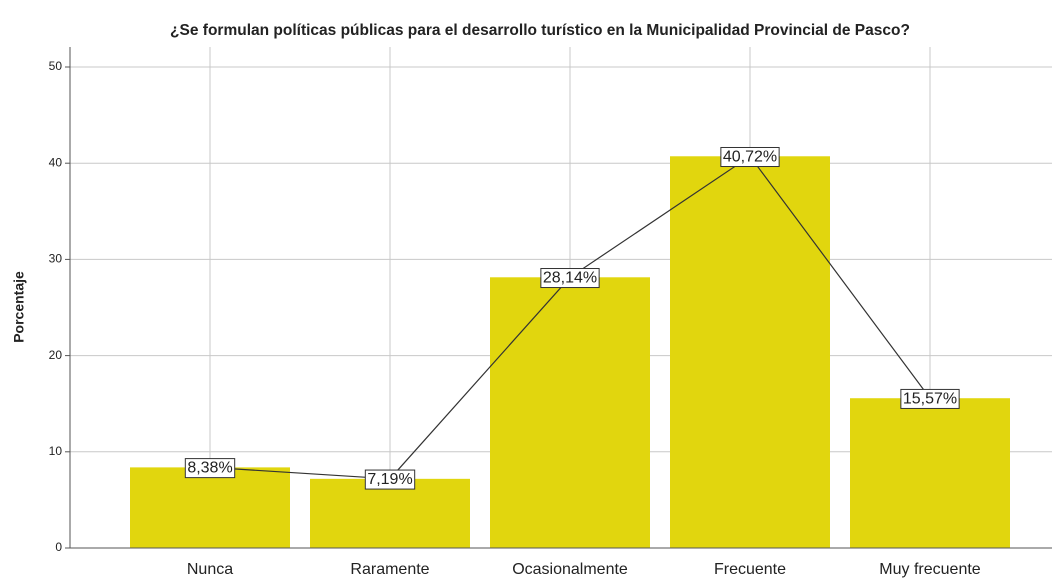 The width and height of the screenshot is (1054, 578). What do you see at coordinates (58, 547) in the screenshot?
I see `y-tick-label: 0` at bounding box center [58, 547].